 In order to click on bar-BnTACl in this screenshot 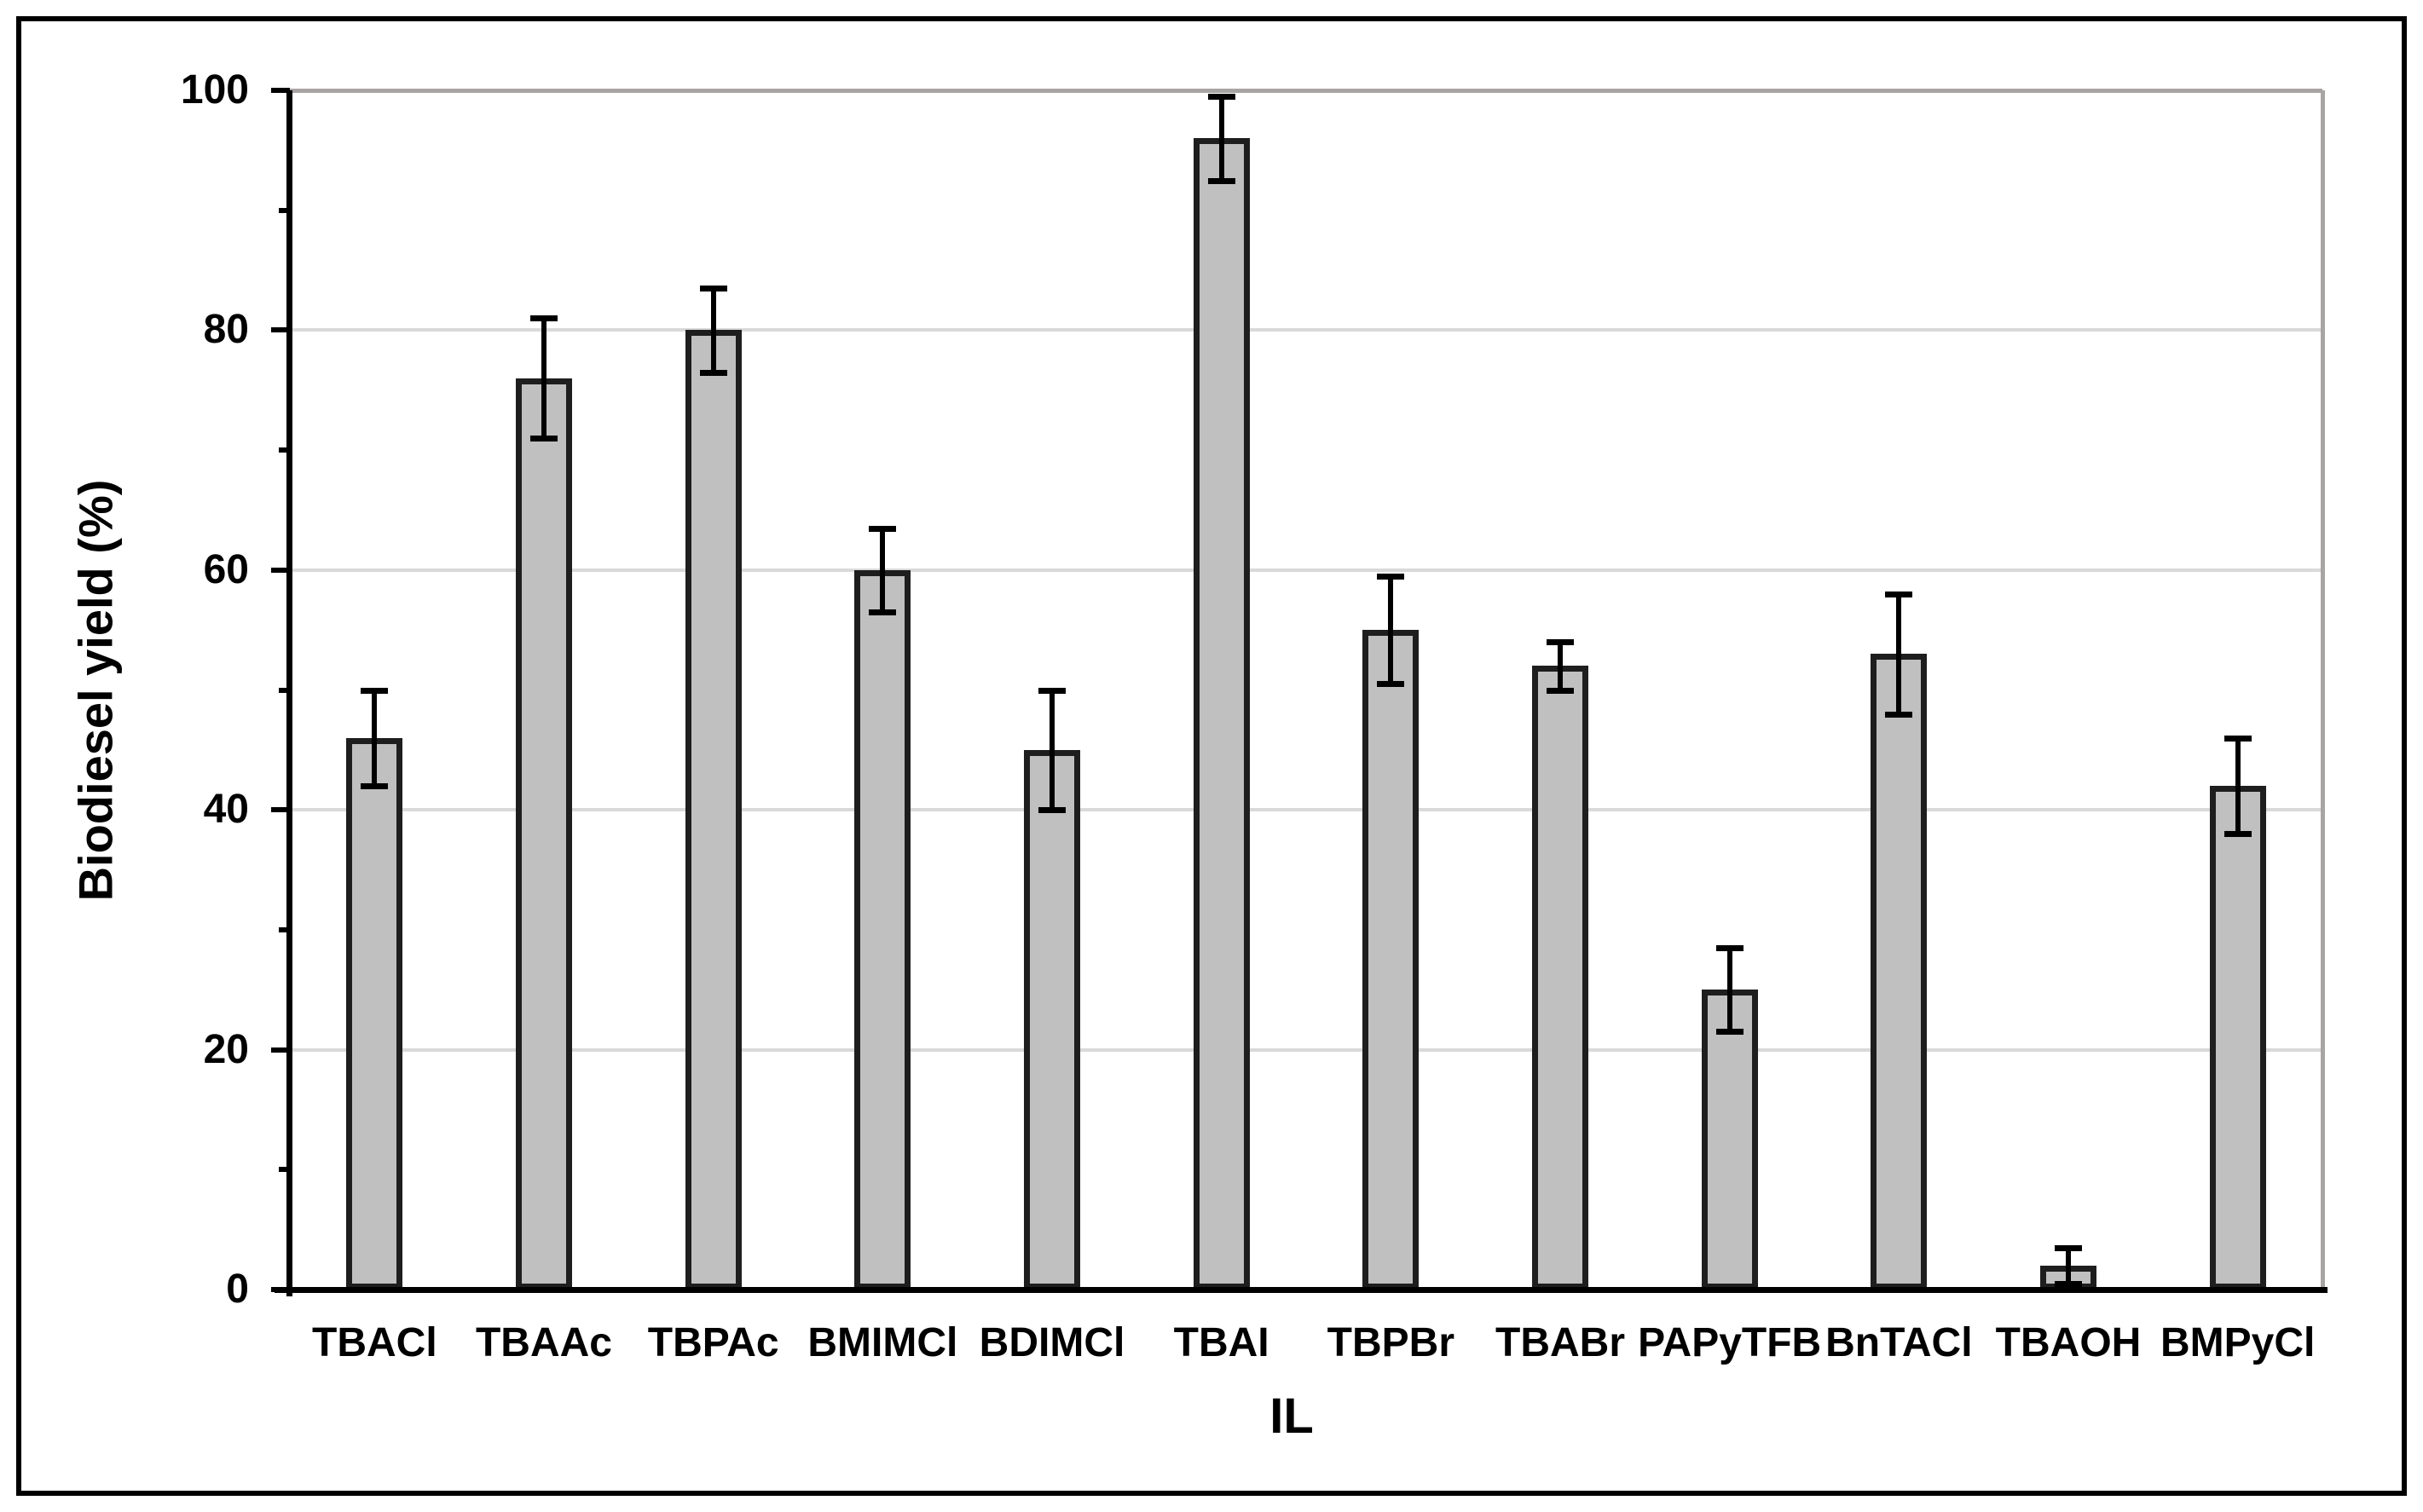, I will do `click(1899, 972)`.